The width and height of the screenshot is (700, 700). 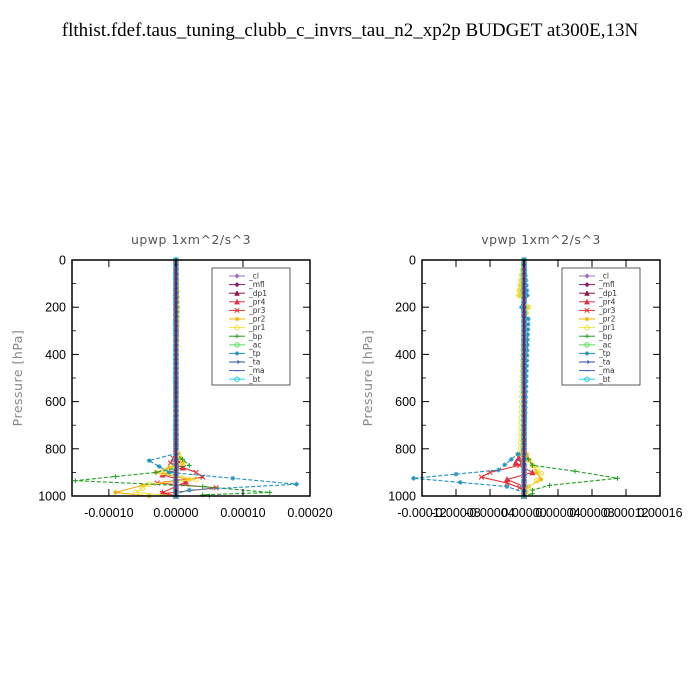 What do you see at coordinates (191, 239) in the screenshot?
I see `panel-title: upwp 1xm^2/s^3` at bounding box center [191, 239].